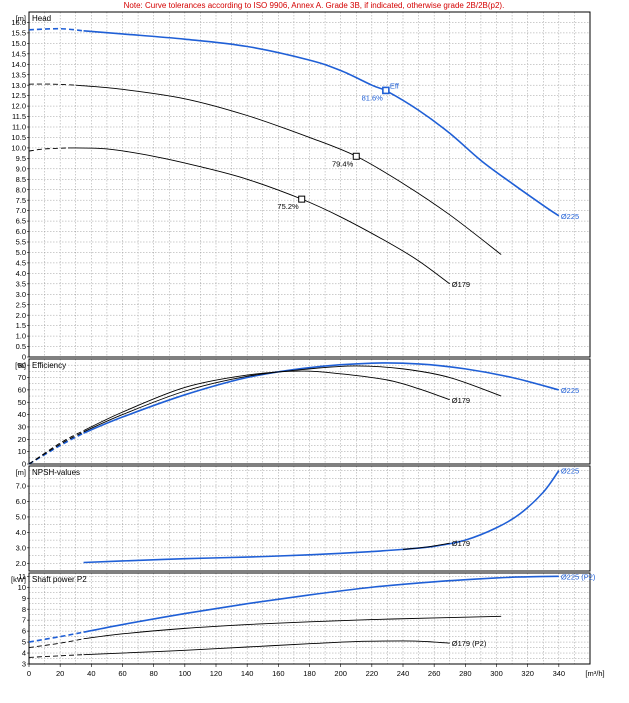 The height and width of the screenshot is (703, 629). I want to click on y-tick-label: 3, so click(24, 664).